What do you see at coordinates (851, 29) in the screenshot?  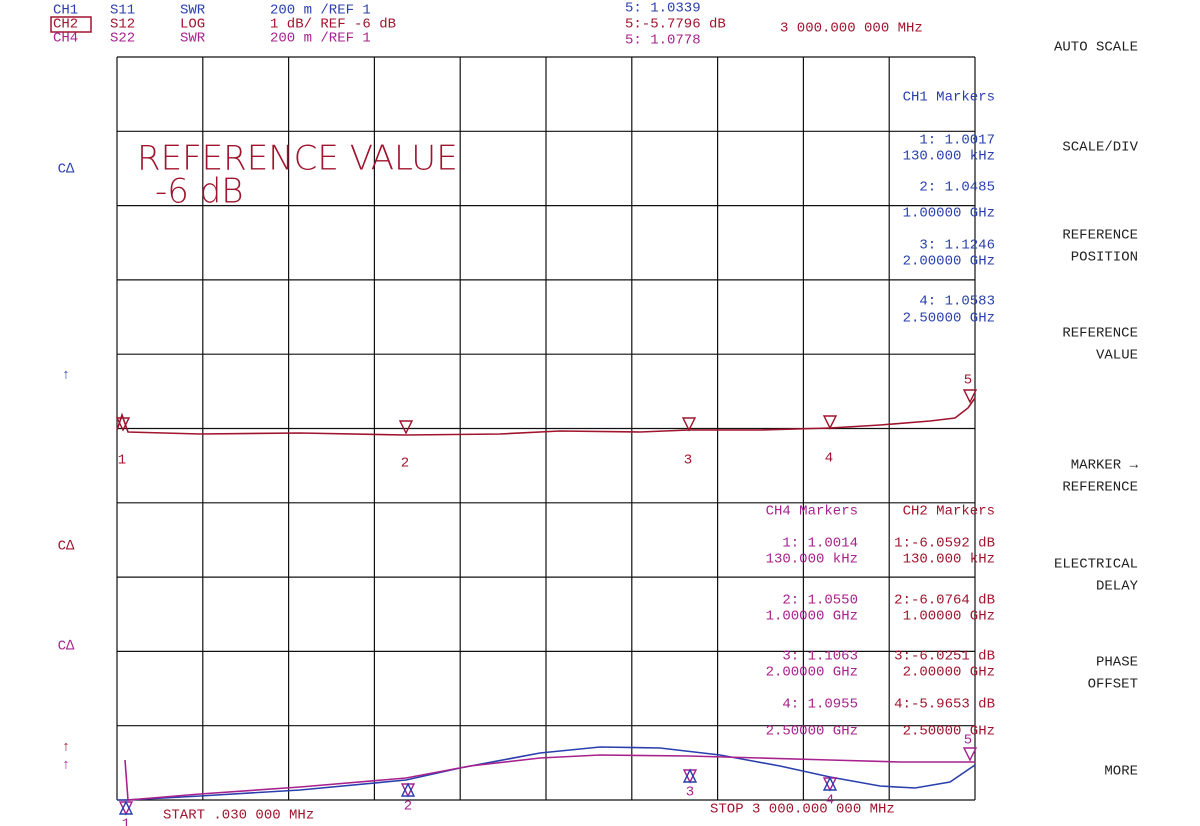 I see `frequency: 3 000.000 000 MHz` at bounding box center [851, 29].